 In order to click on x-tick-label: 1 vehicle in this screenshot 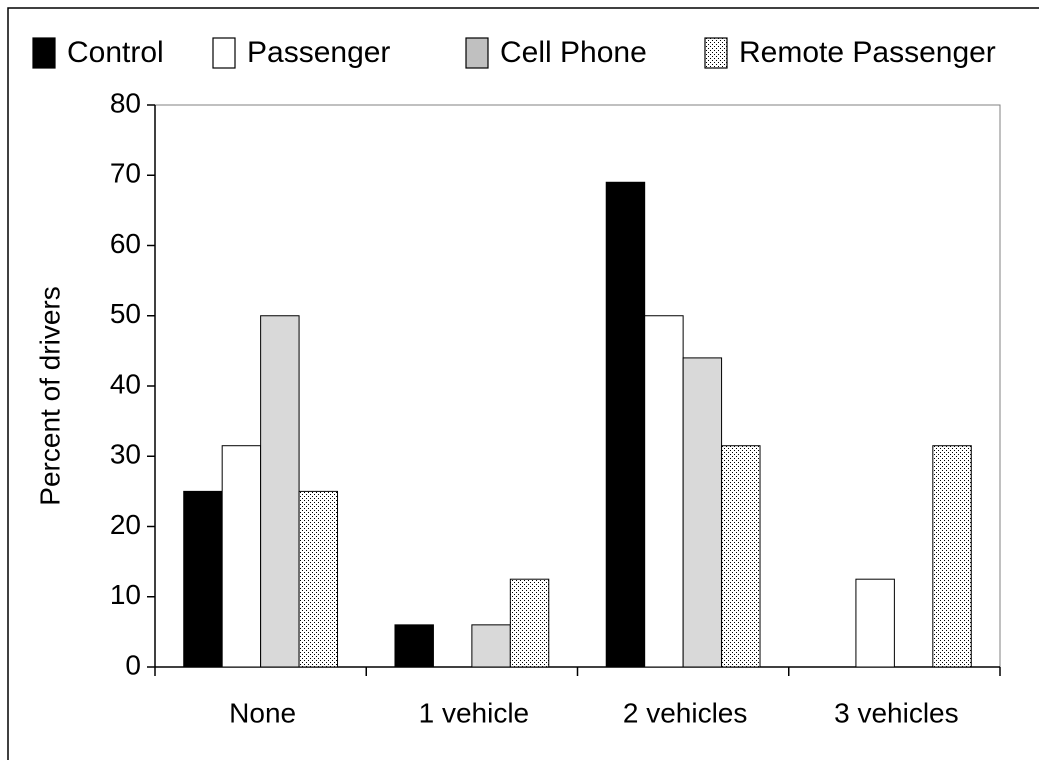, I will do `click(474, 712)`.